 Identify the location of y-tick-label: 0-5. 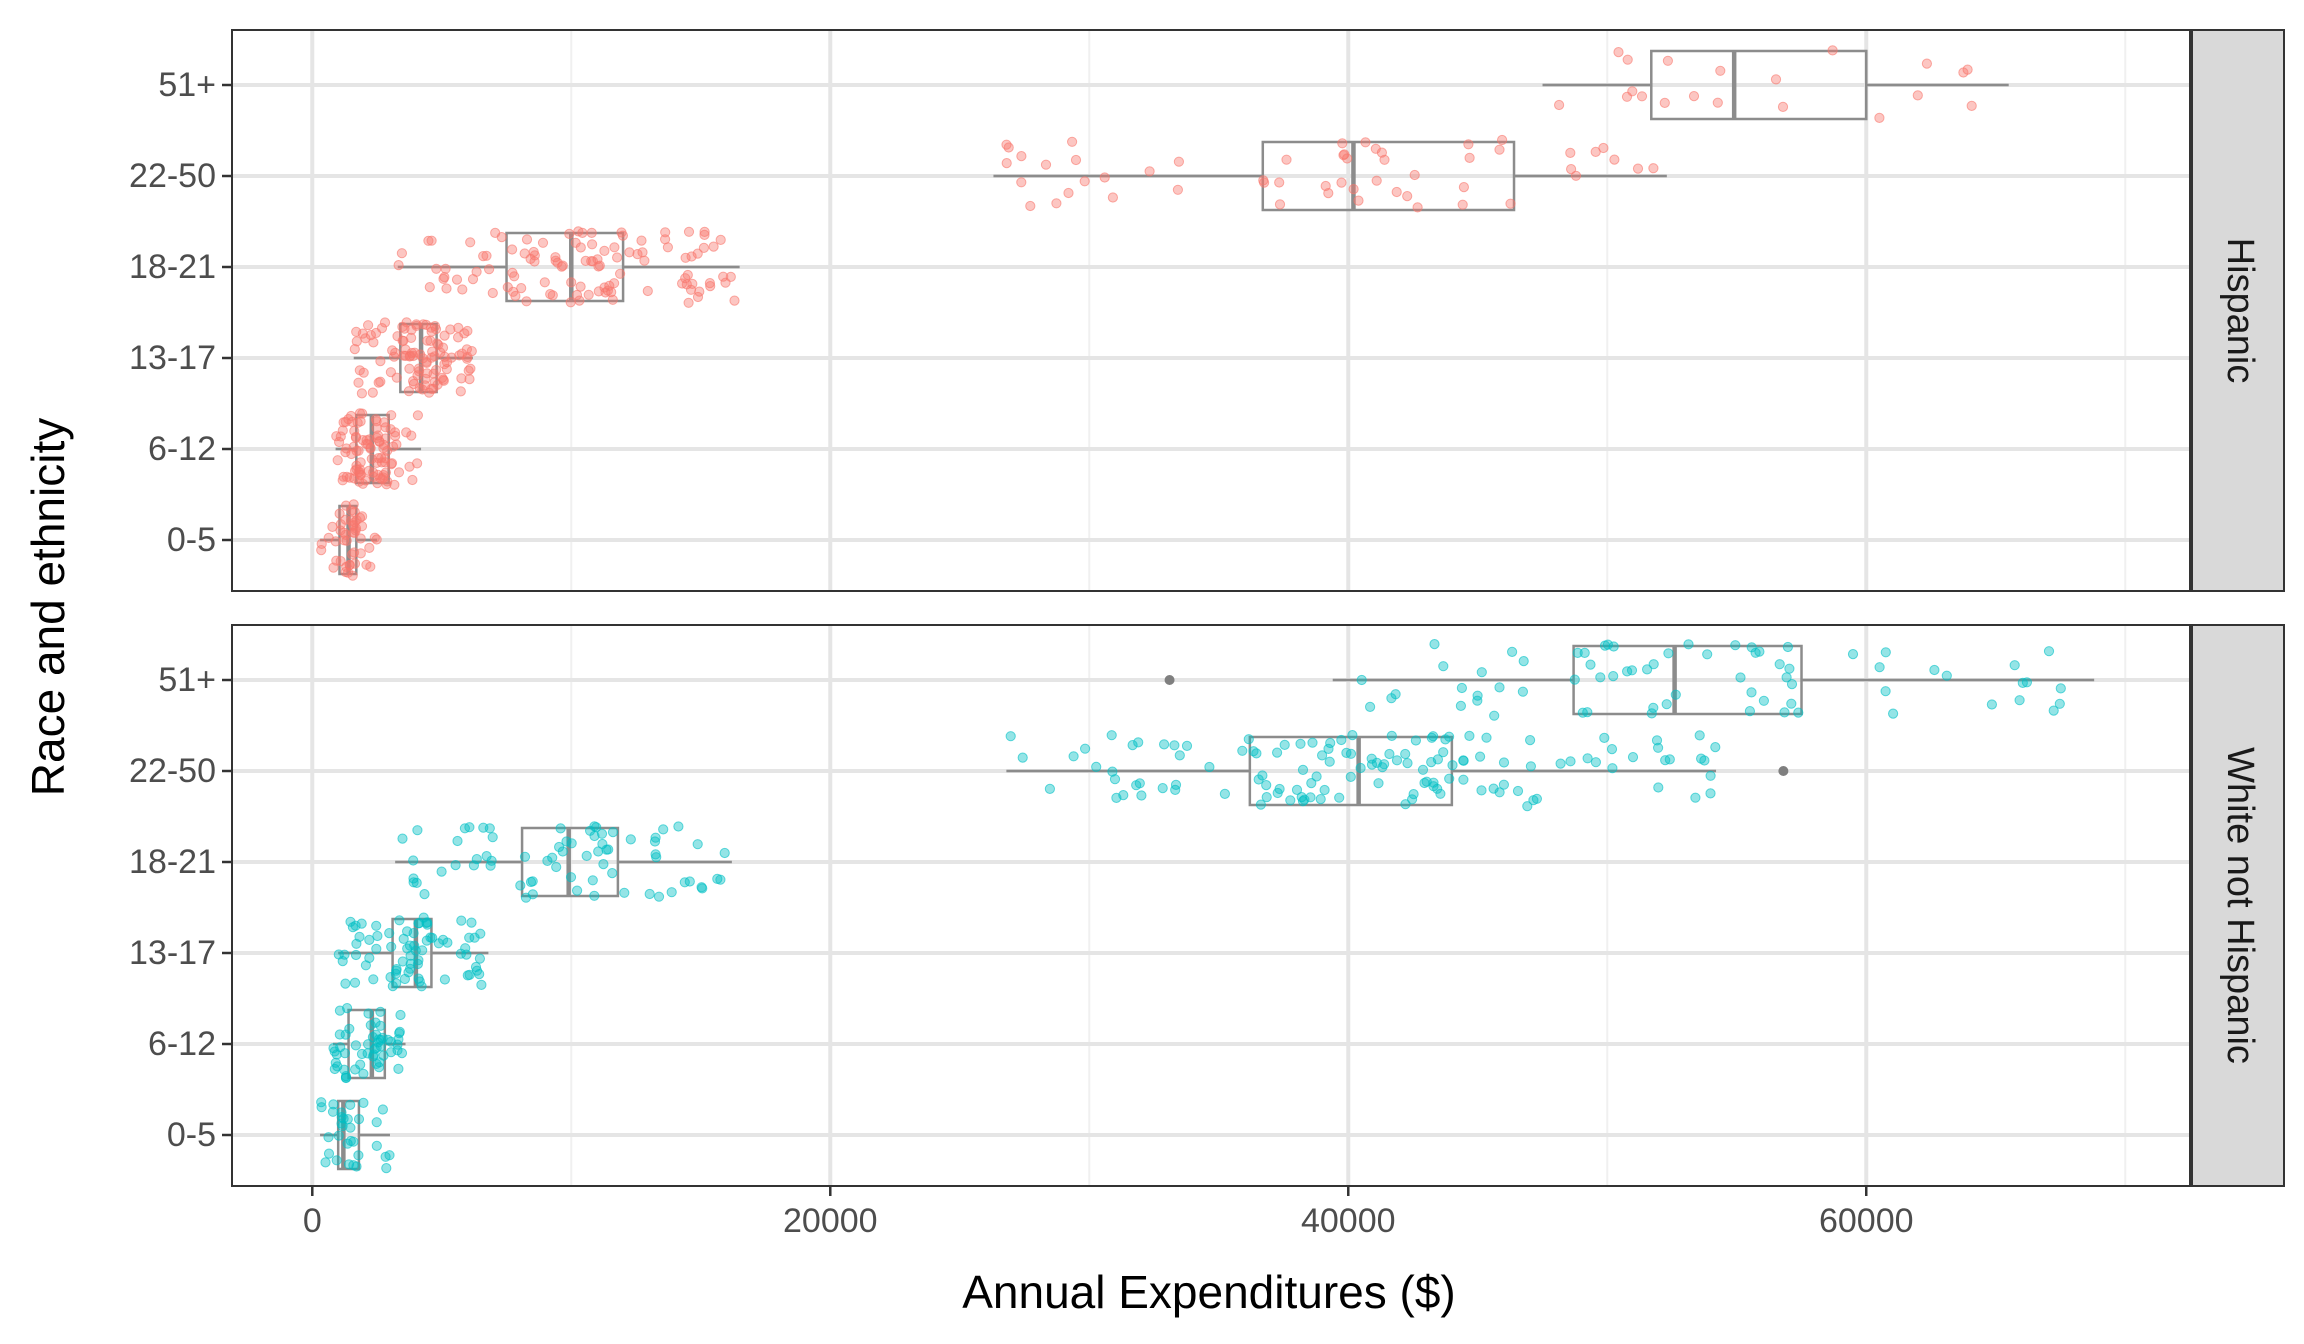
(191, 1135).